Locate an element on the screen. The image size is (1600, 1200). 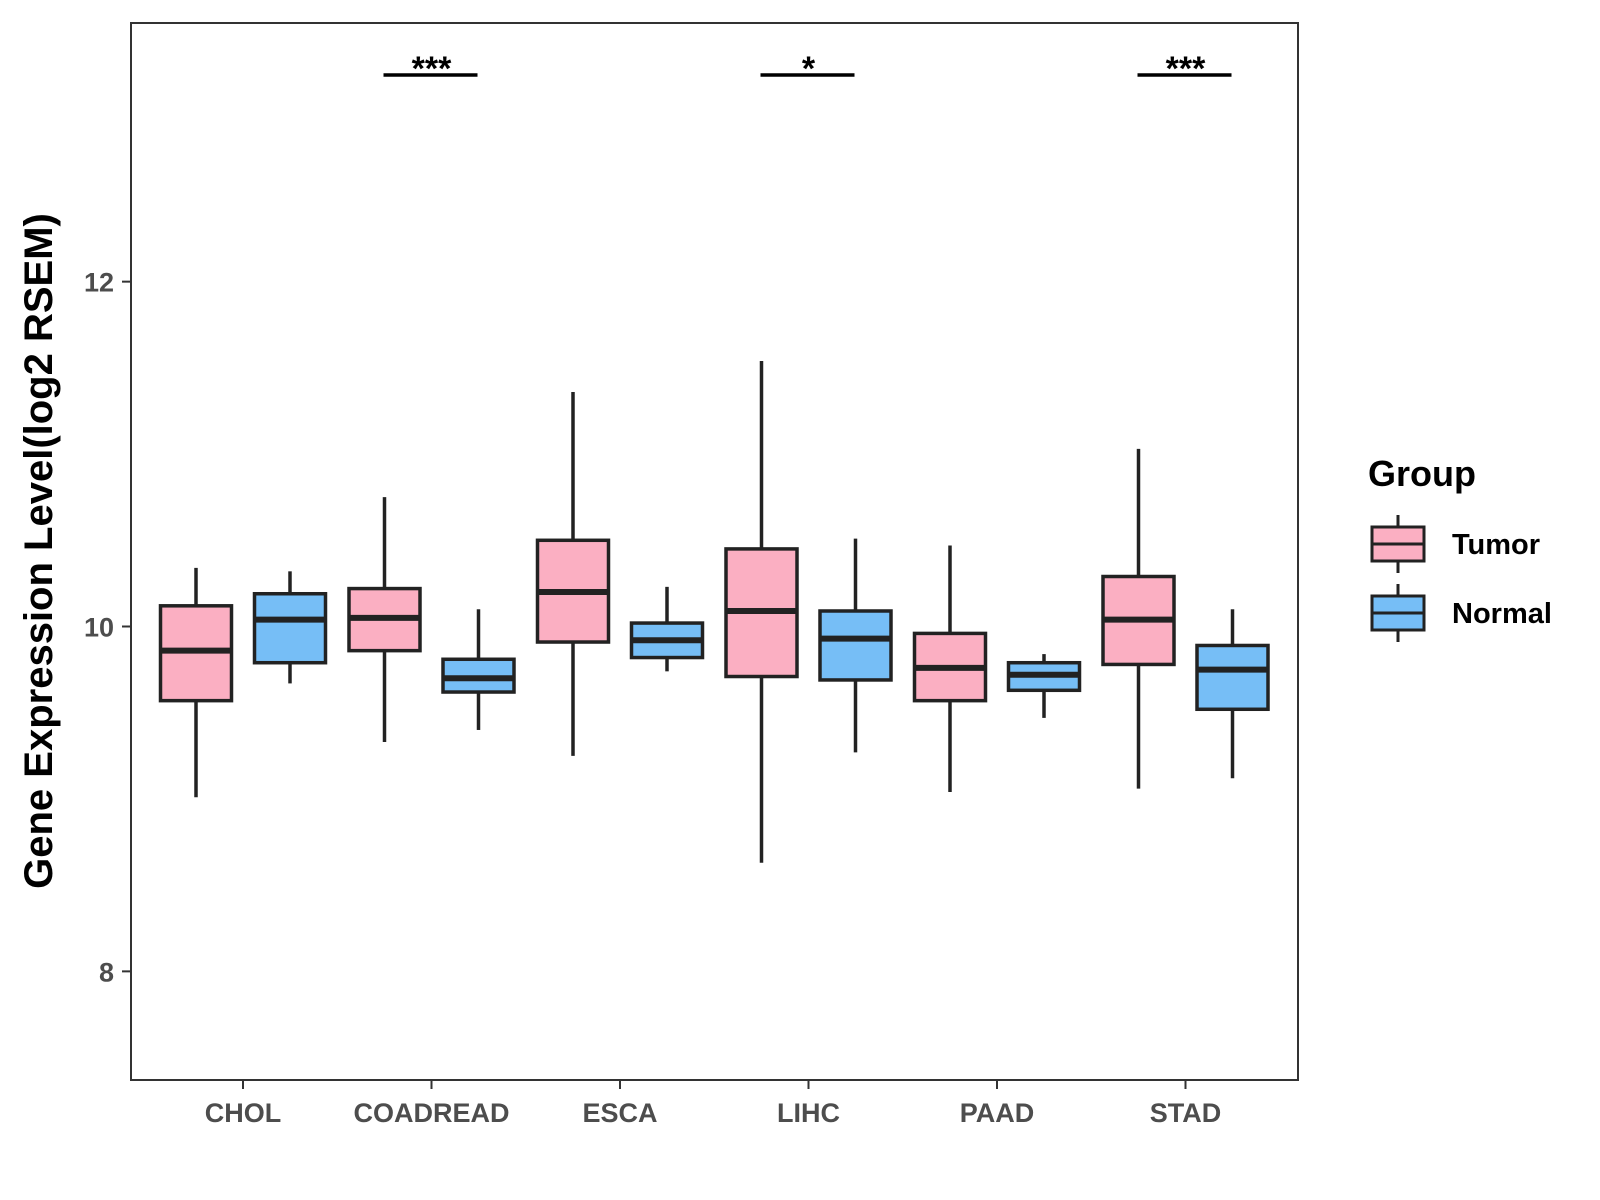
x-tick-label: CHOL is located at coordinates (243, 1113).